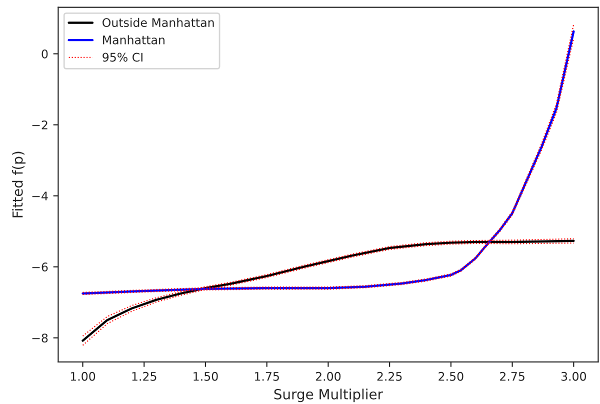 The image size is (600, 404). Describe the element at coordinates (451, 376) in the screenshot. I see `x-tick-label: 2.50` at that location.